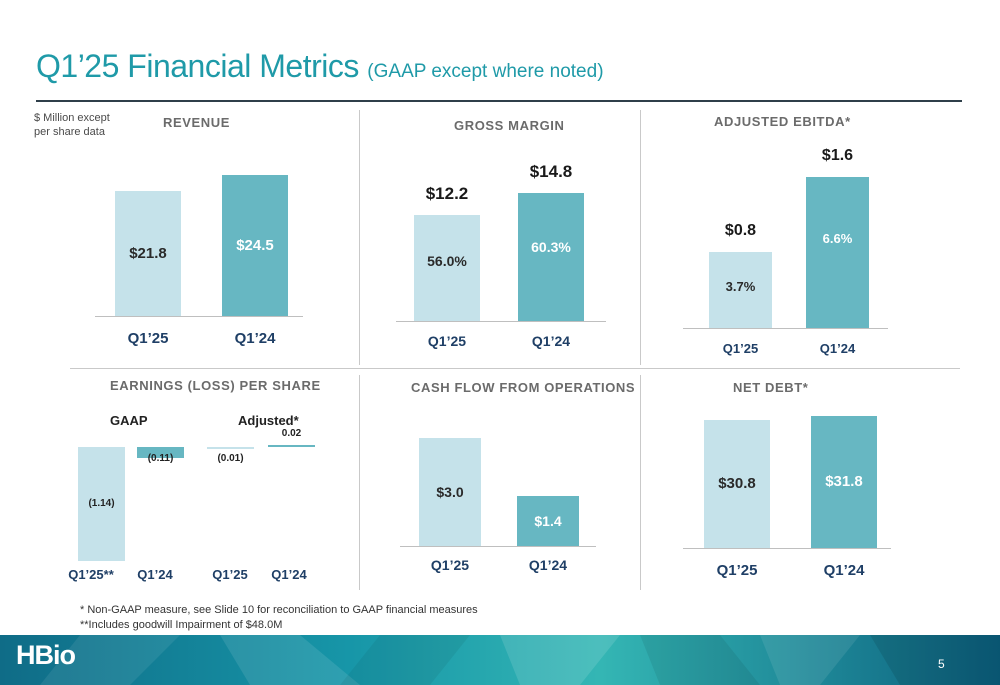 This screenshot has height=685, width=1000. What do you see at coordinates (447, 193) in the screenshot?
I see `gross_margin-value-label-1: $12.2` at bounding box center [447, 193].